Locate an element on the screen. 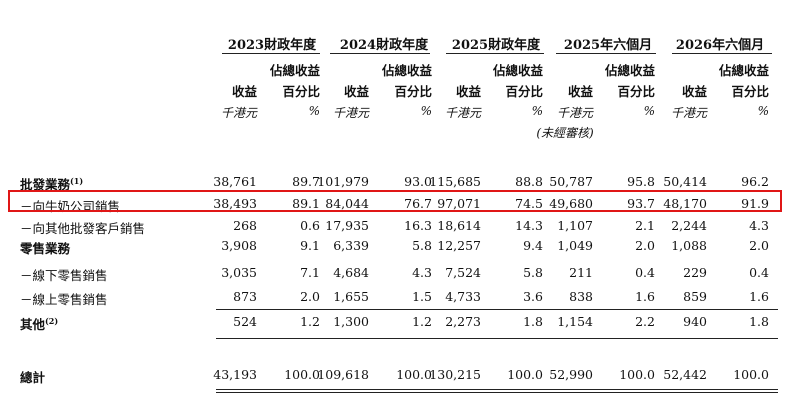 This screenshot has width=800, height=410. header-rule-2024 is located at coordinates (380, 53).